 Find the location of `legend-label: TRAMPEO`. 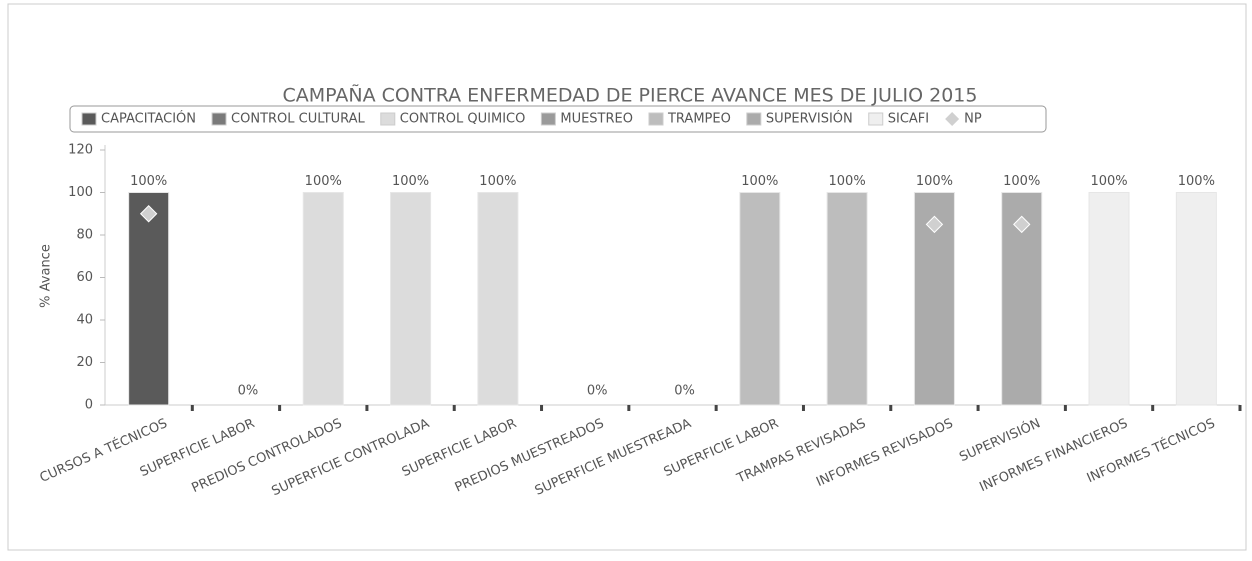

legend-label: TRAMPEO is located at coordinates (699, 119).